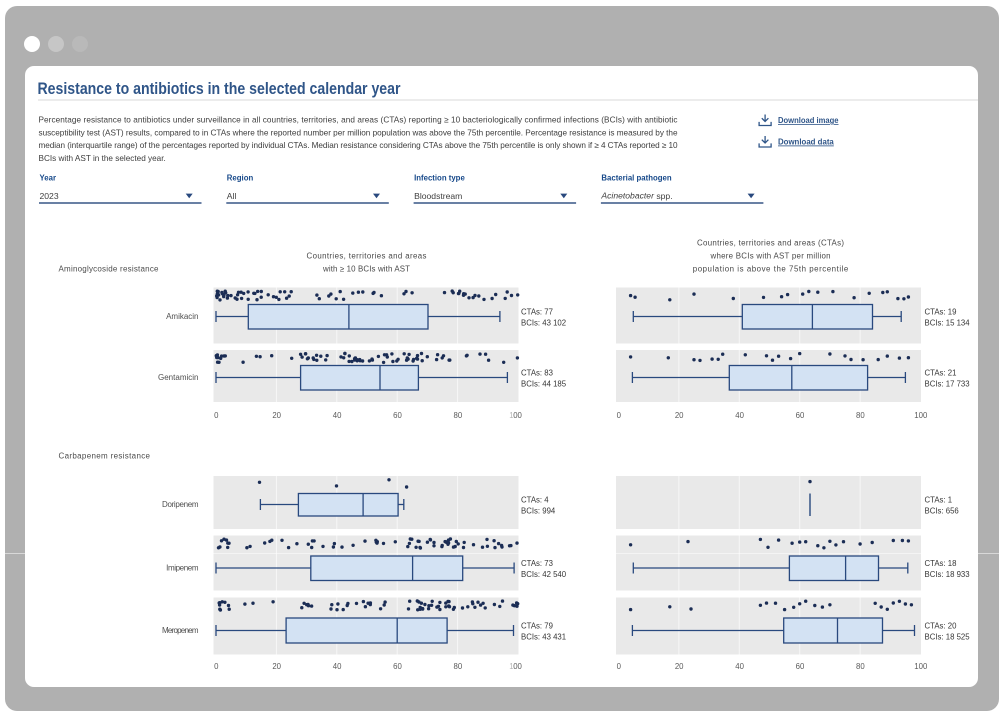  I want to click on svg-text:Countries, territories and are: Countries, territories and areas (CTAs), so click(770, 243).